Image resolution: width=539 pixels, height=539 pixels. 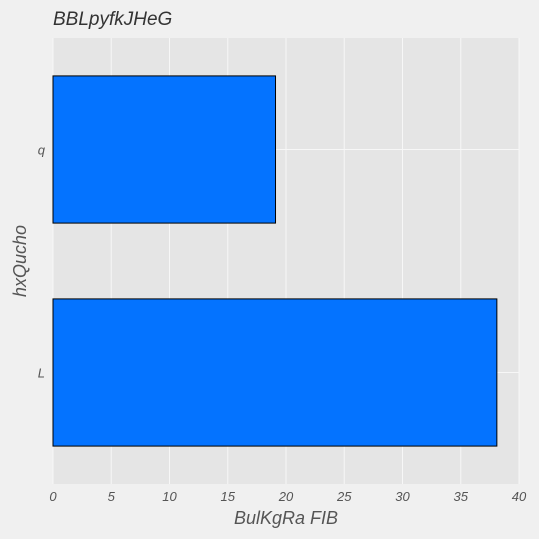 What do you see at coordinates (519, 496) in the screenshot?
I see `x-tick-label: 40` at bounding box center [519, 496].